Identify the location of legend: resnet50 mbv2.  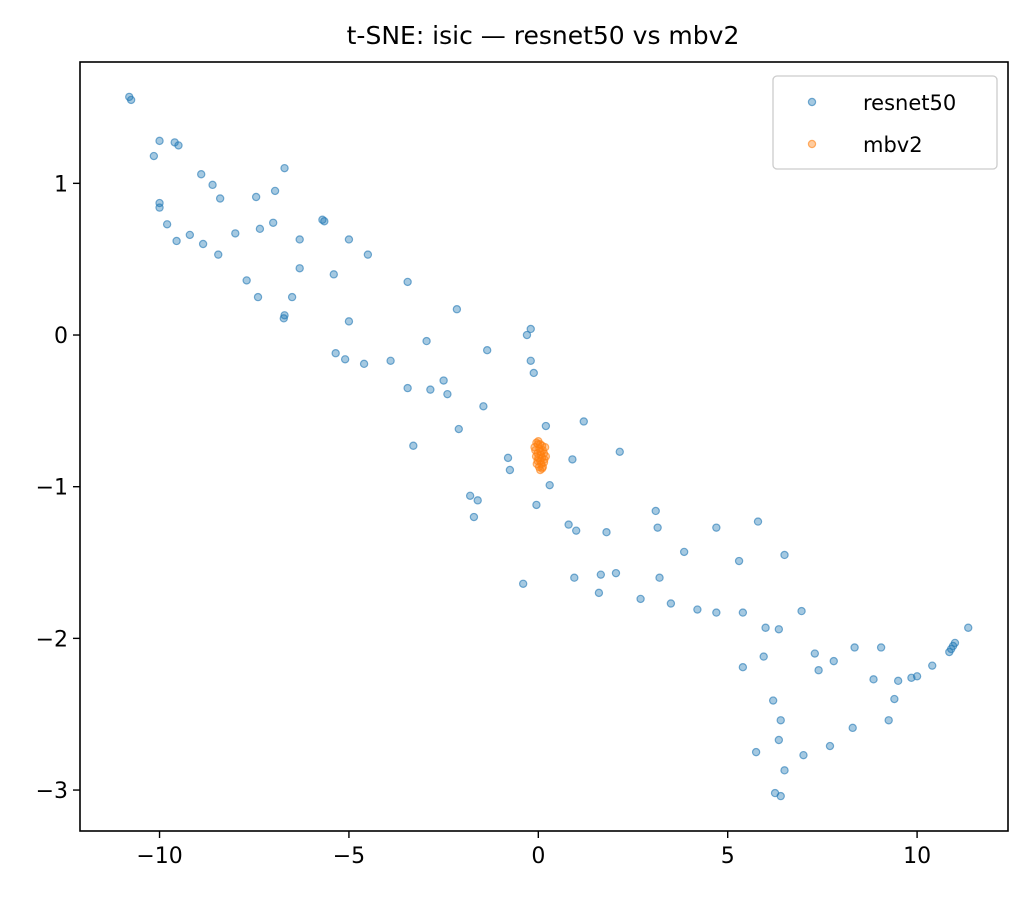
(885, 122).